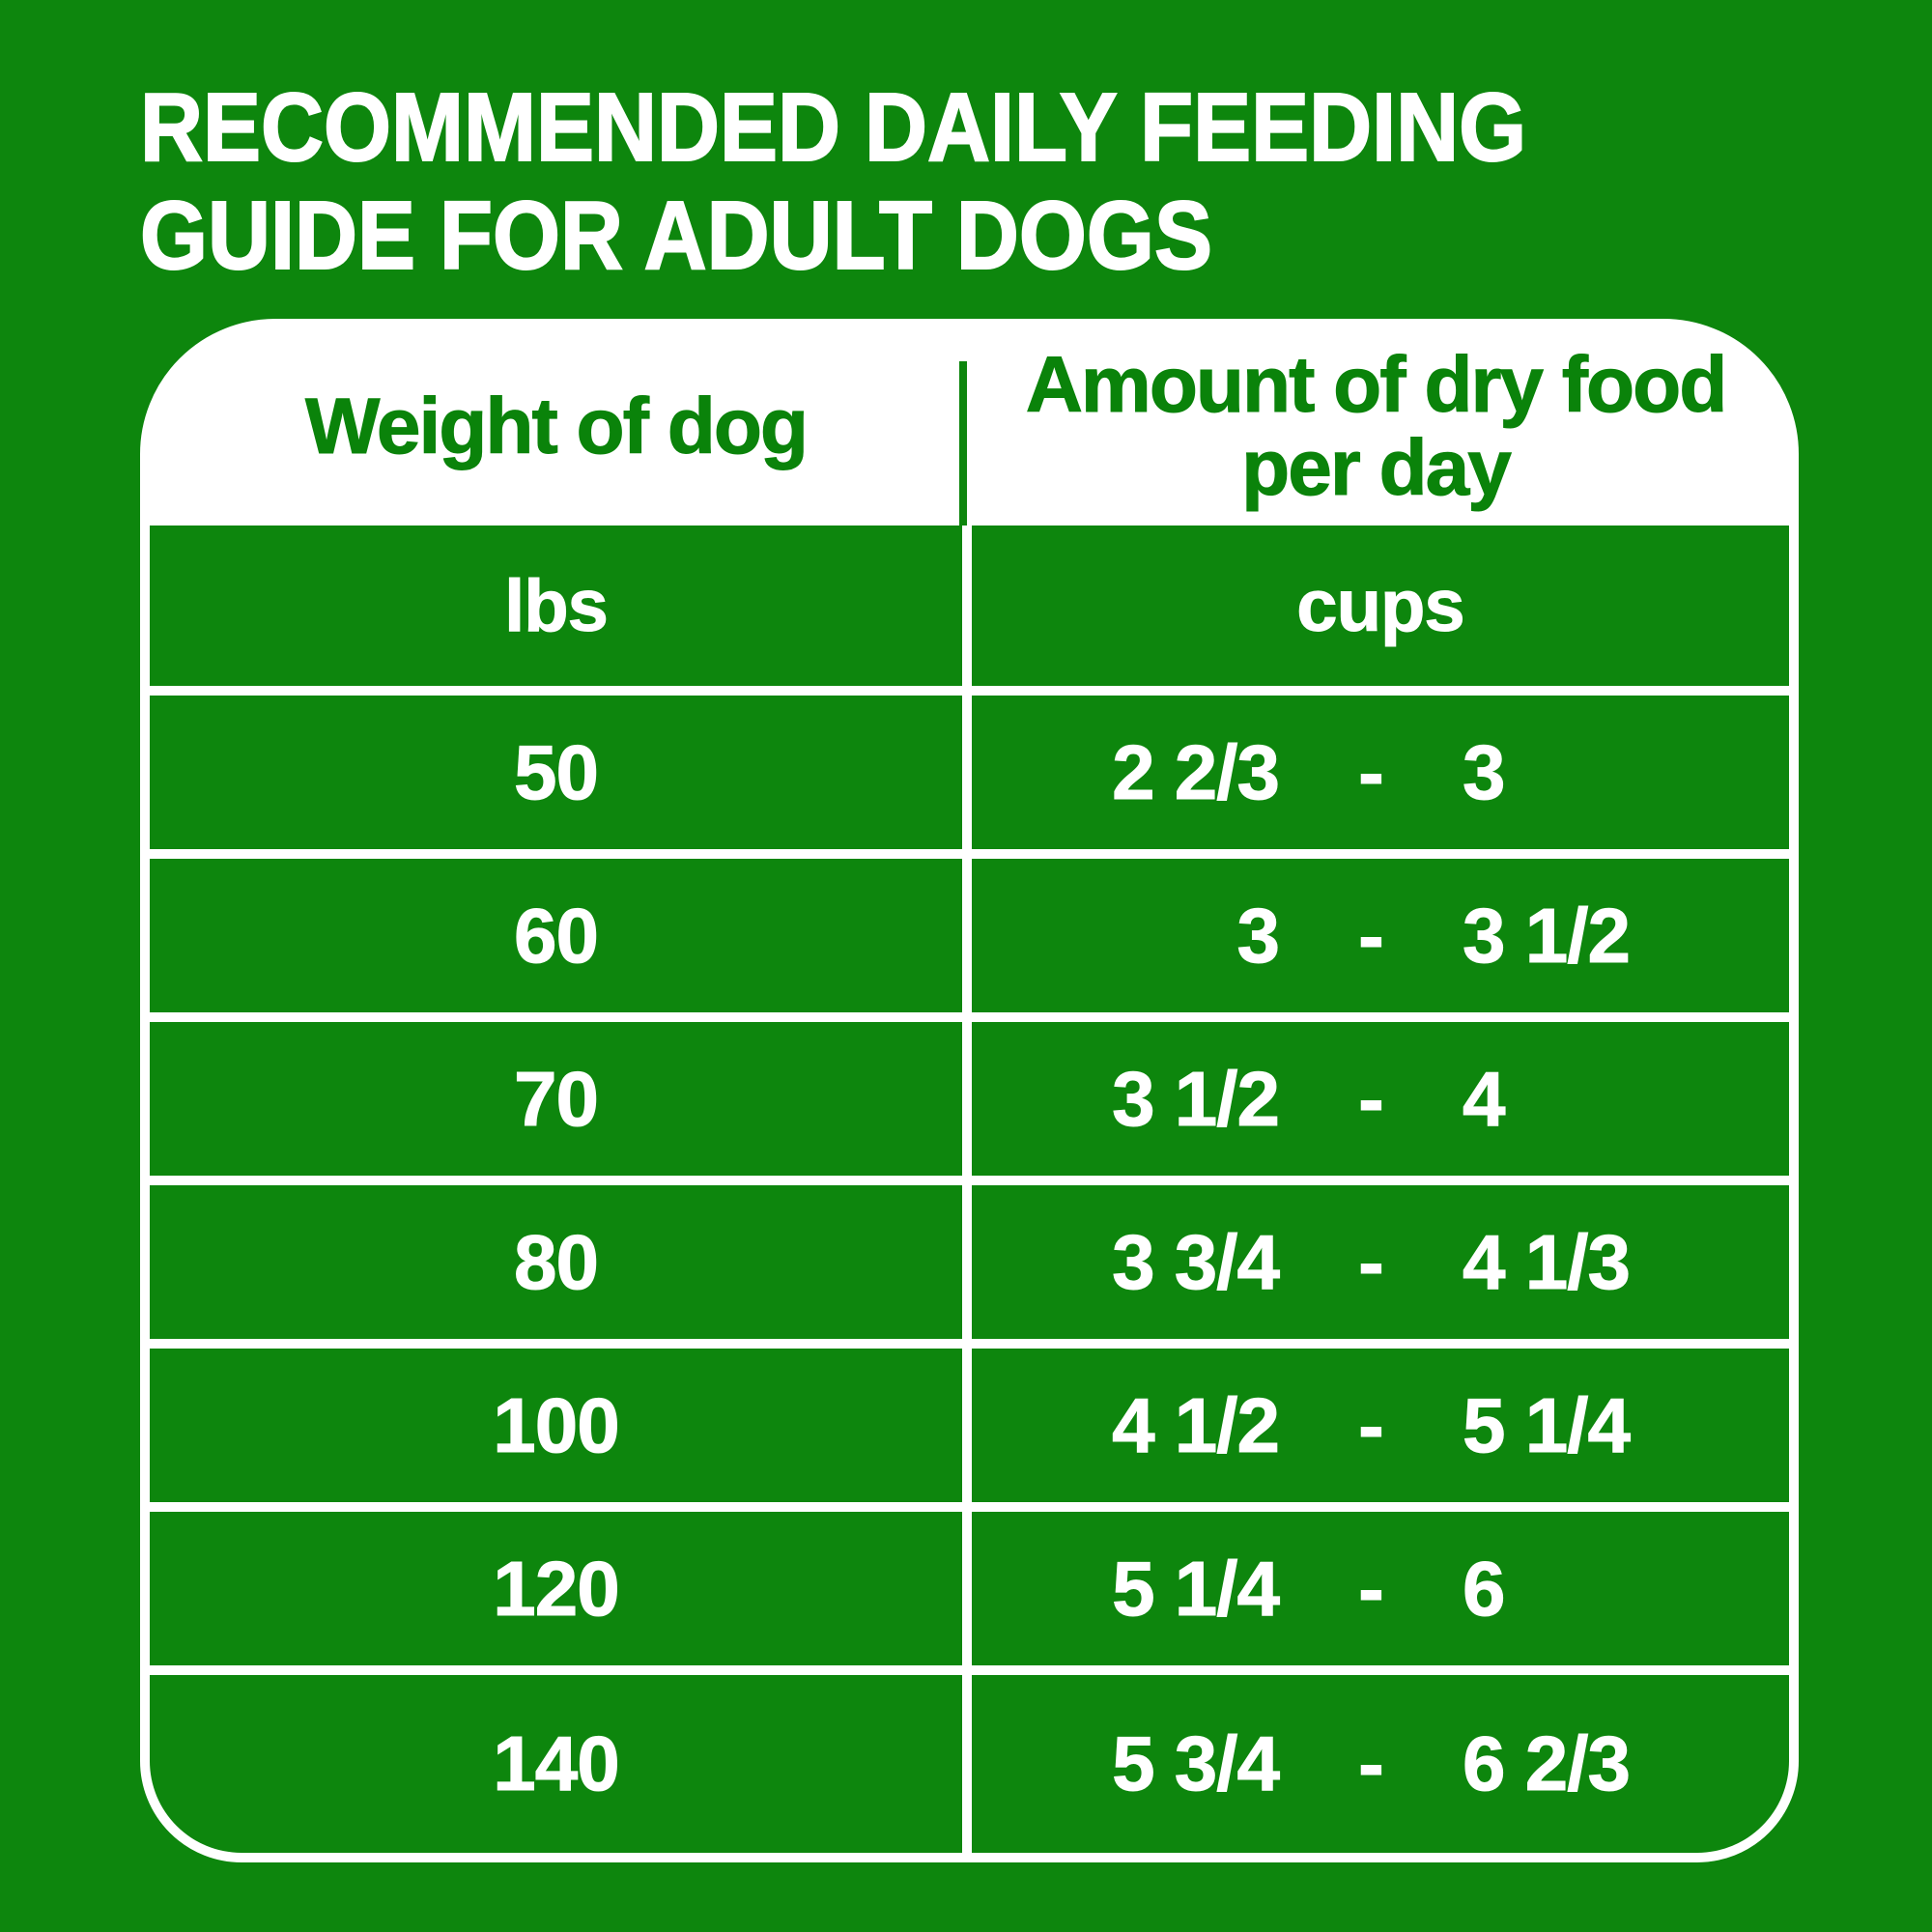 Image resolution: width=1932 pixels, height=1932 pixels. I want to click on amount-min-5: 5 1/4, so click(1196, 1588).